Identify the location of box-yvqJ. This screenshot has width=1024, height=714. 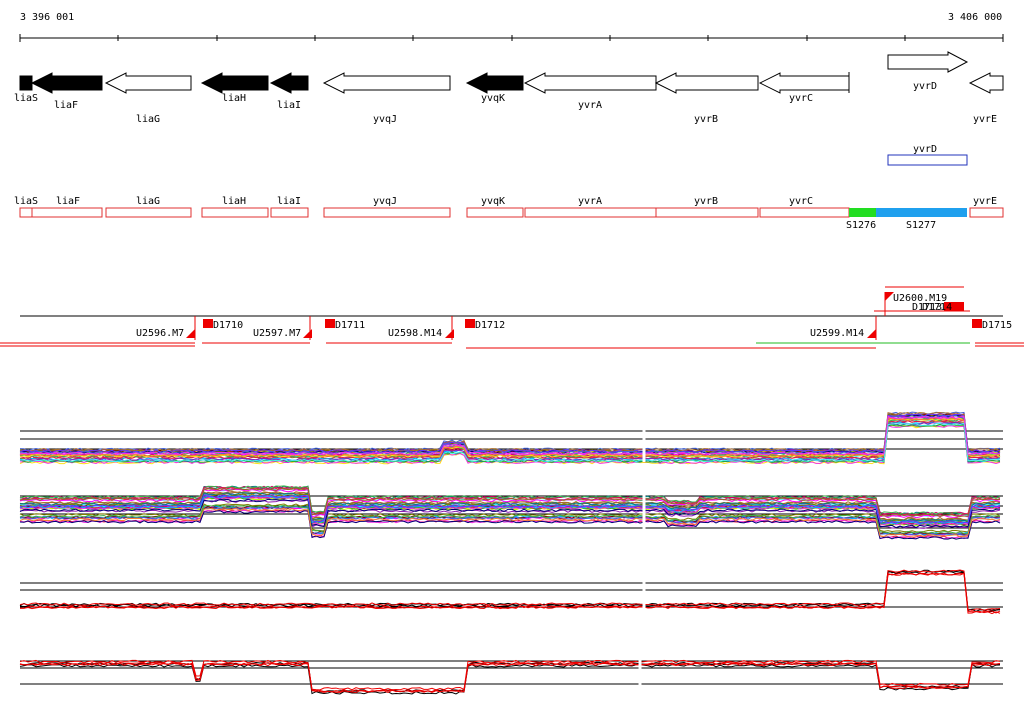
(387, 212).